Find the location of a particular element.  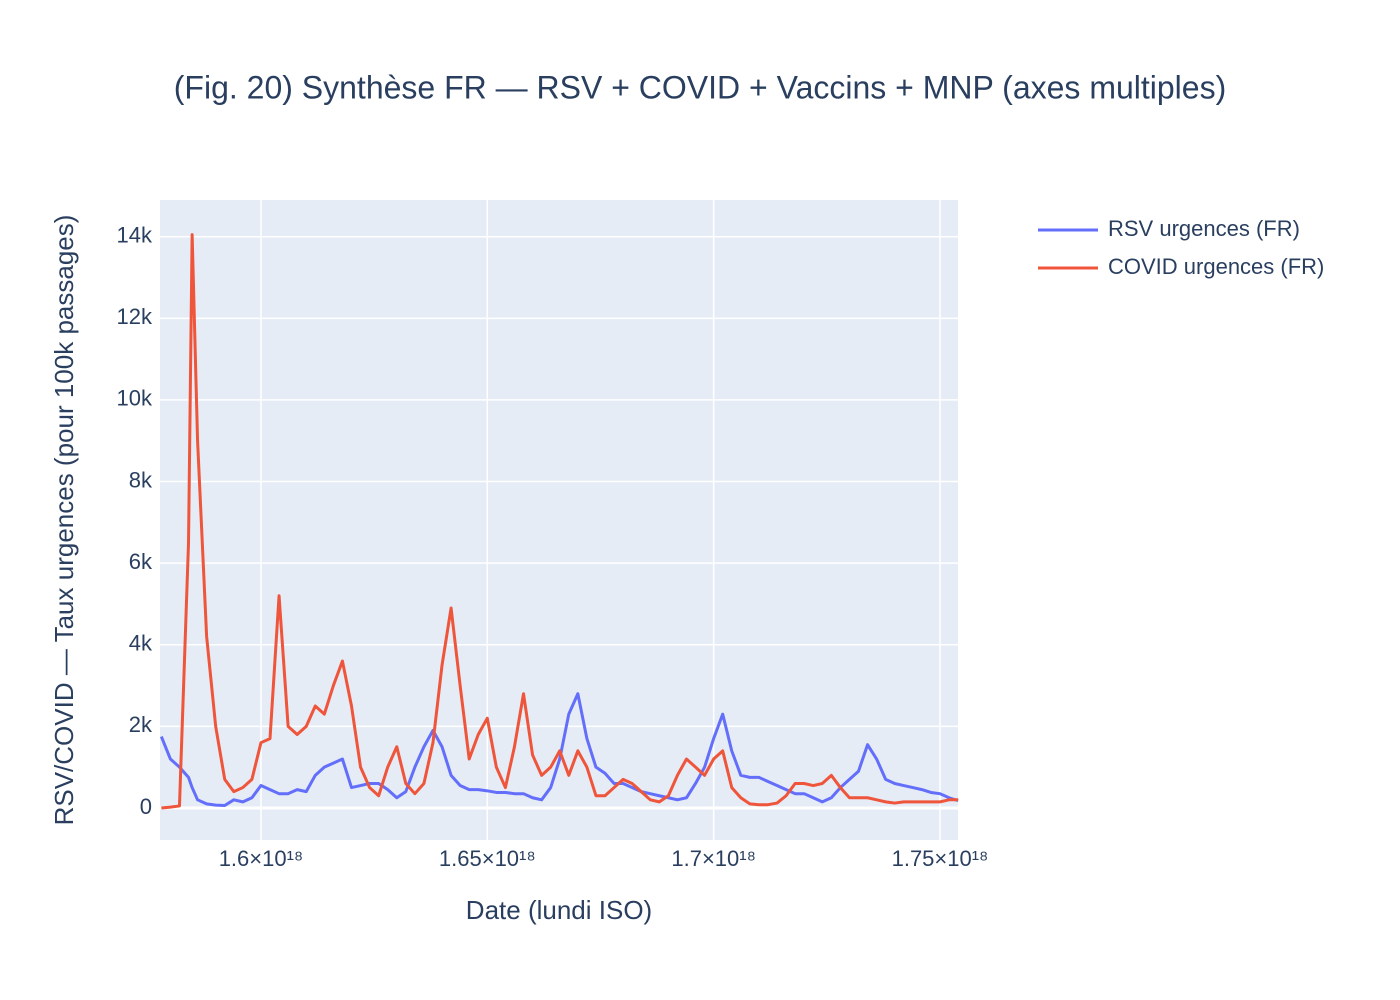

x-tick-label: 1.6×10¹⁸ is located at coordinates (261, 858).